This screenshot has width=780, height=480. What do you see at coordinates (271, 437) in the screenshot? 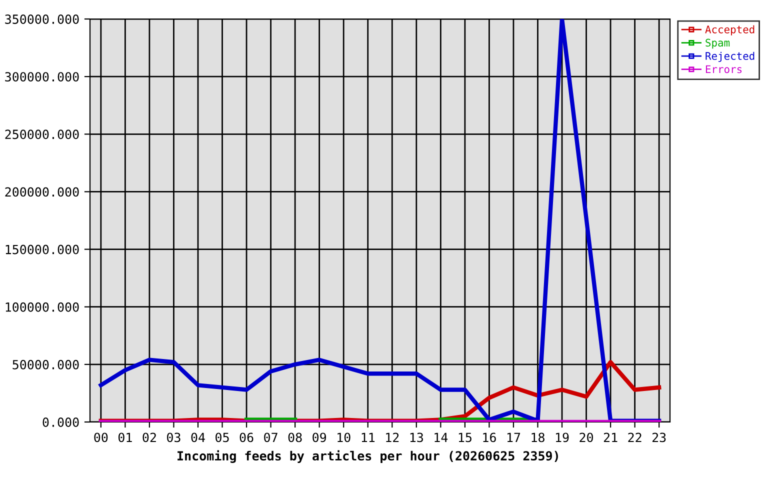
I see `x-tick-label: 07` at bounding box center [271, 437].